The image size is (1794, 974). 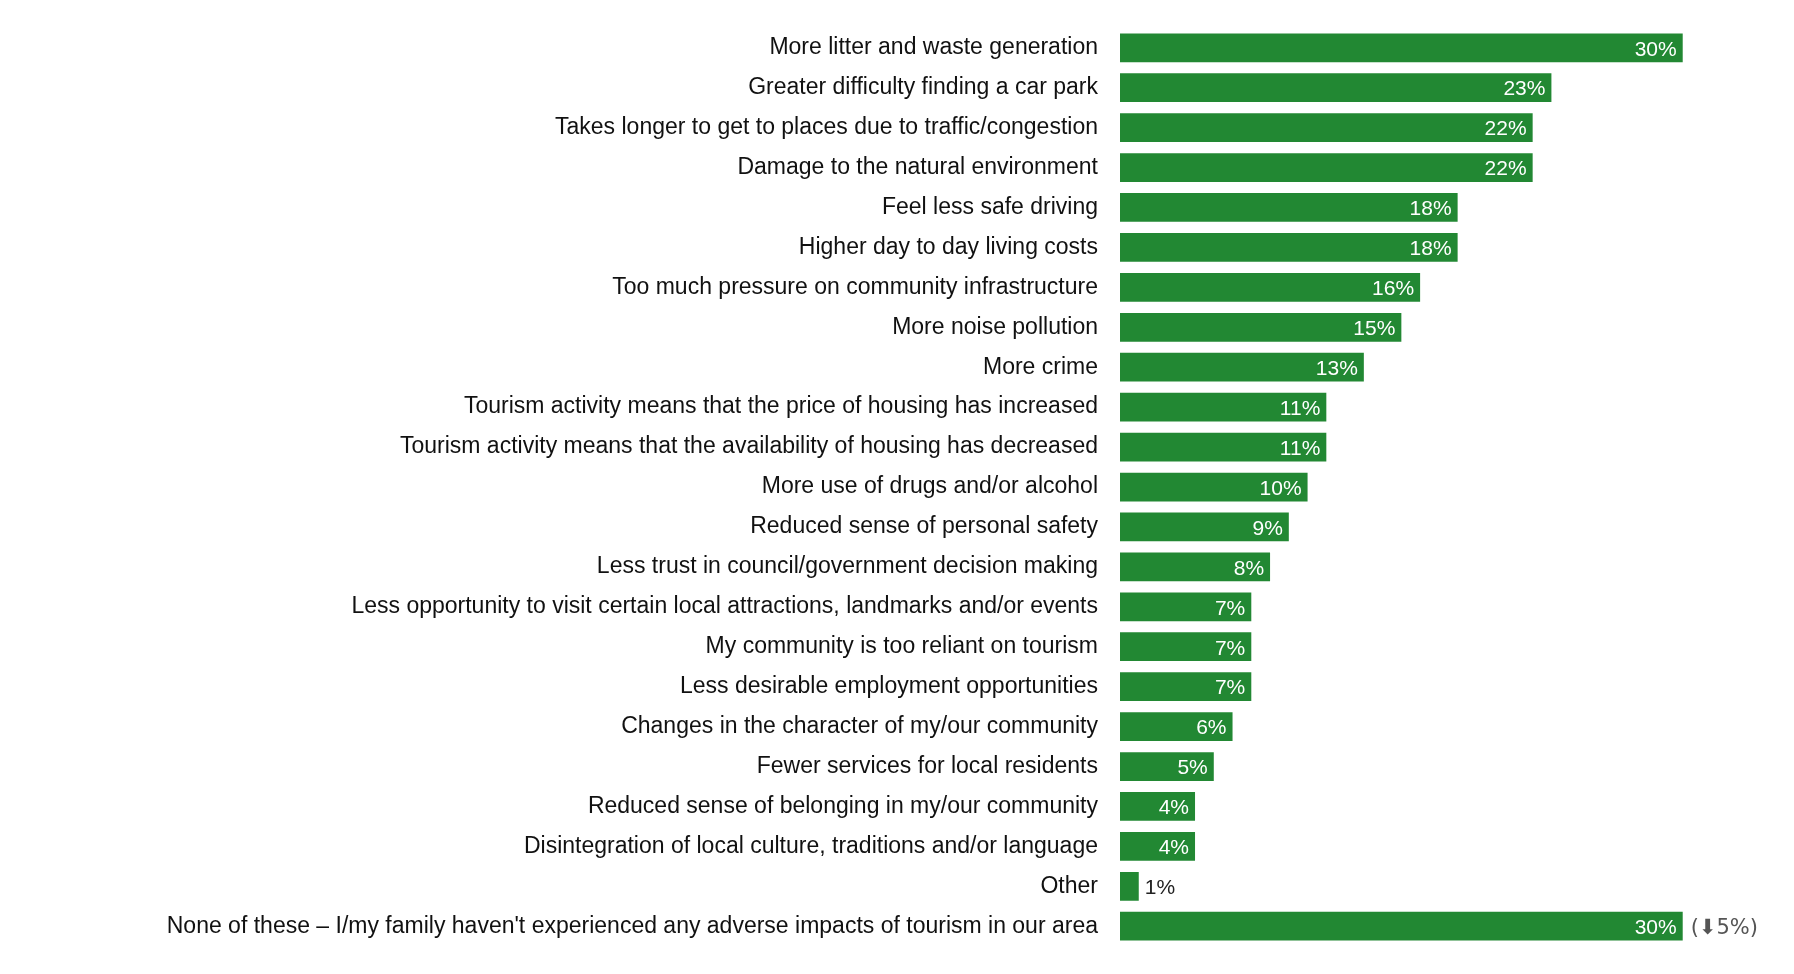 I want to click on data-label: 15%, so click(x=1374, y=328).